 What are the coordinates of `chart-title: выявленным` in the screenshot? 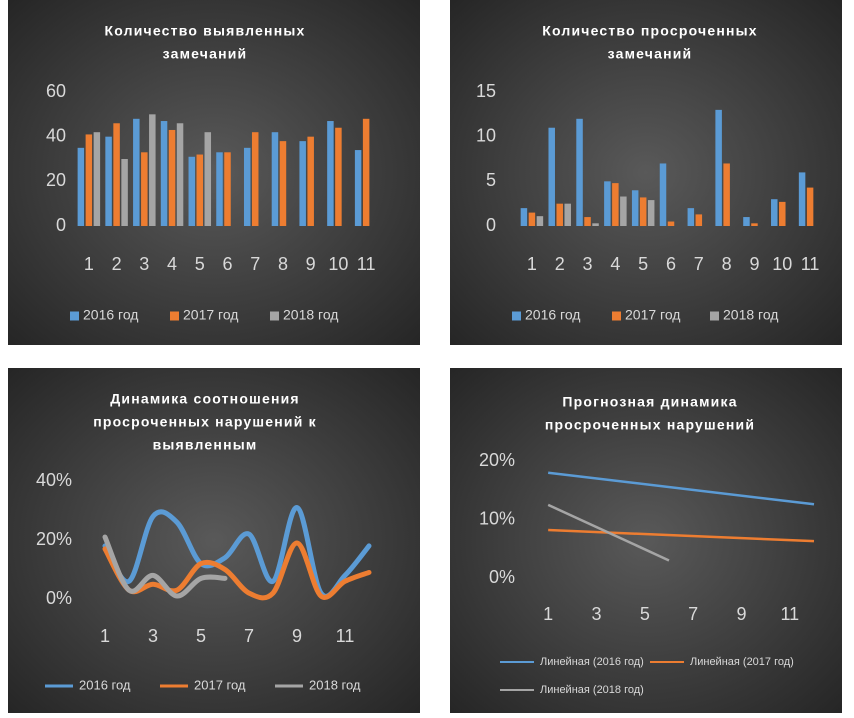 It's located at (205, 445).